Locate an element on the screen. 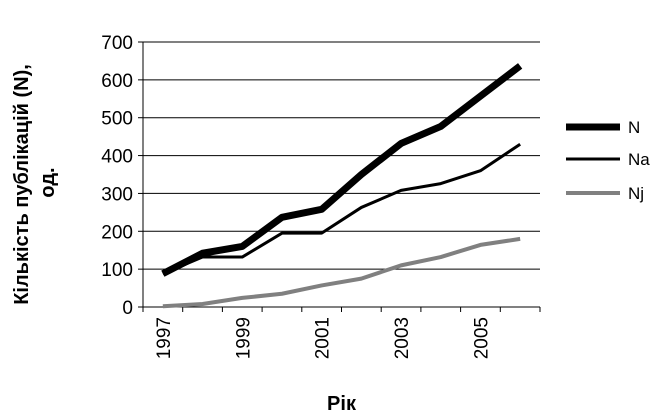 This screenshot has height=417, width=667. legend-label-na: Na is located at coordinates (639, 159).